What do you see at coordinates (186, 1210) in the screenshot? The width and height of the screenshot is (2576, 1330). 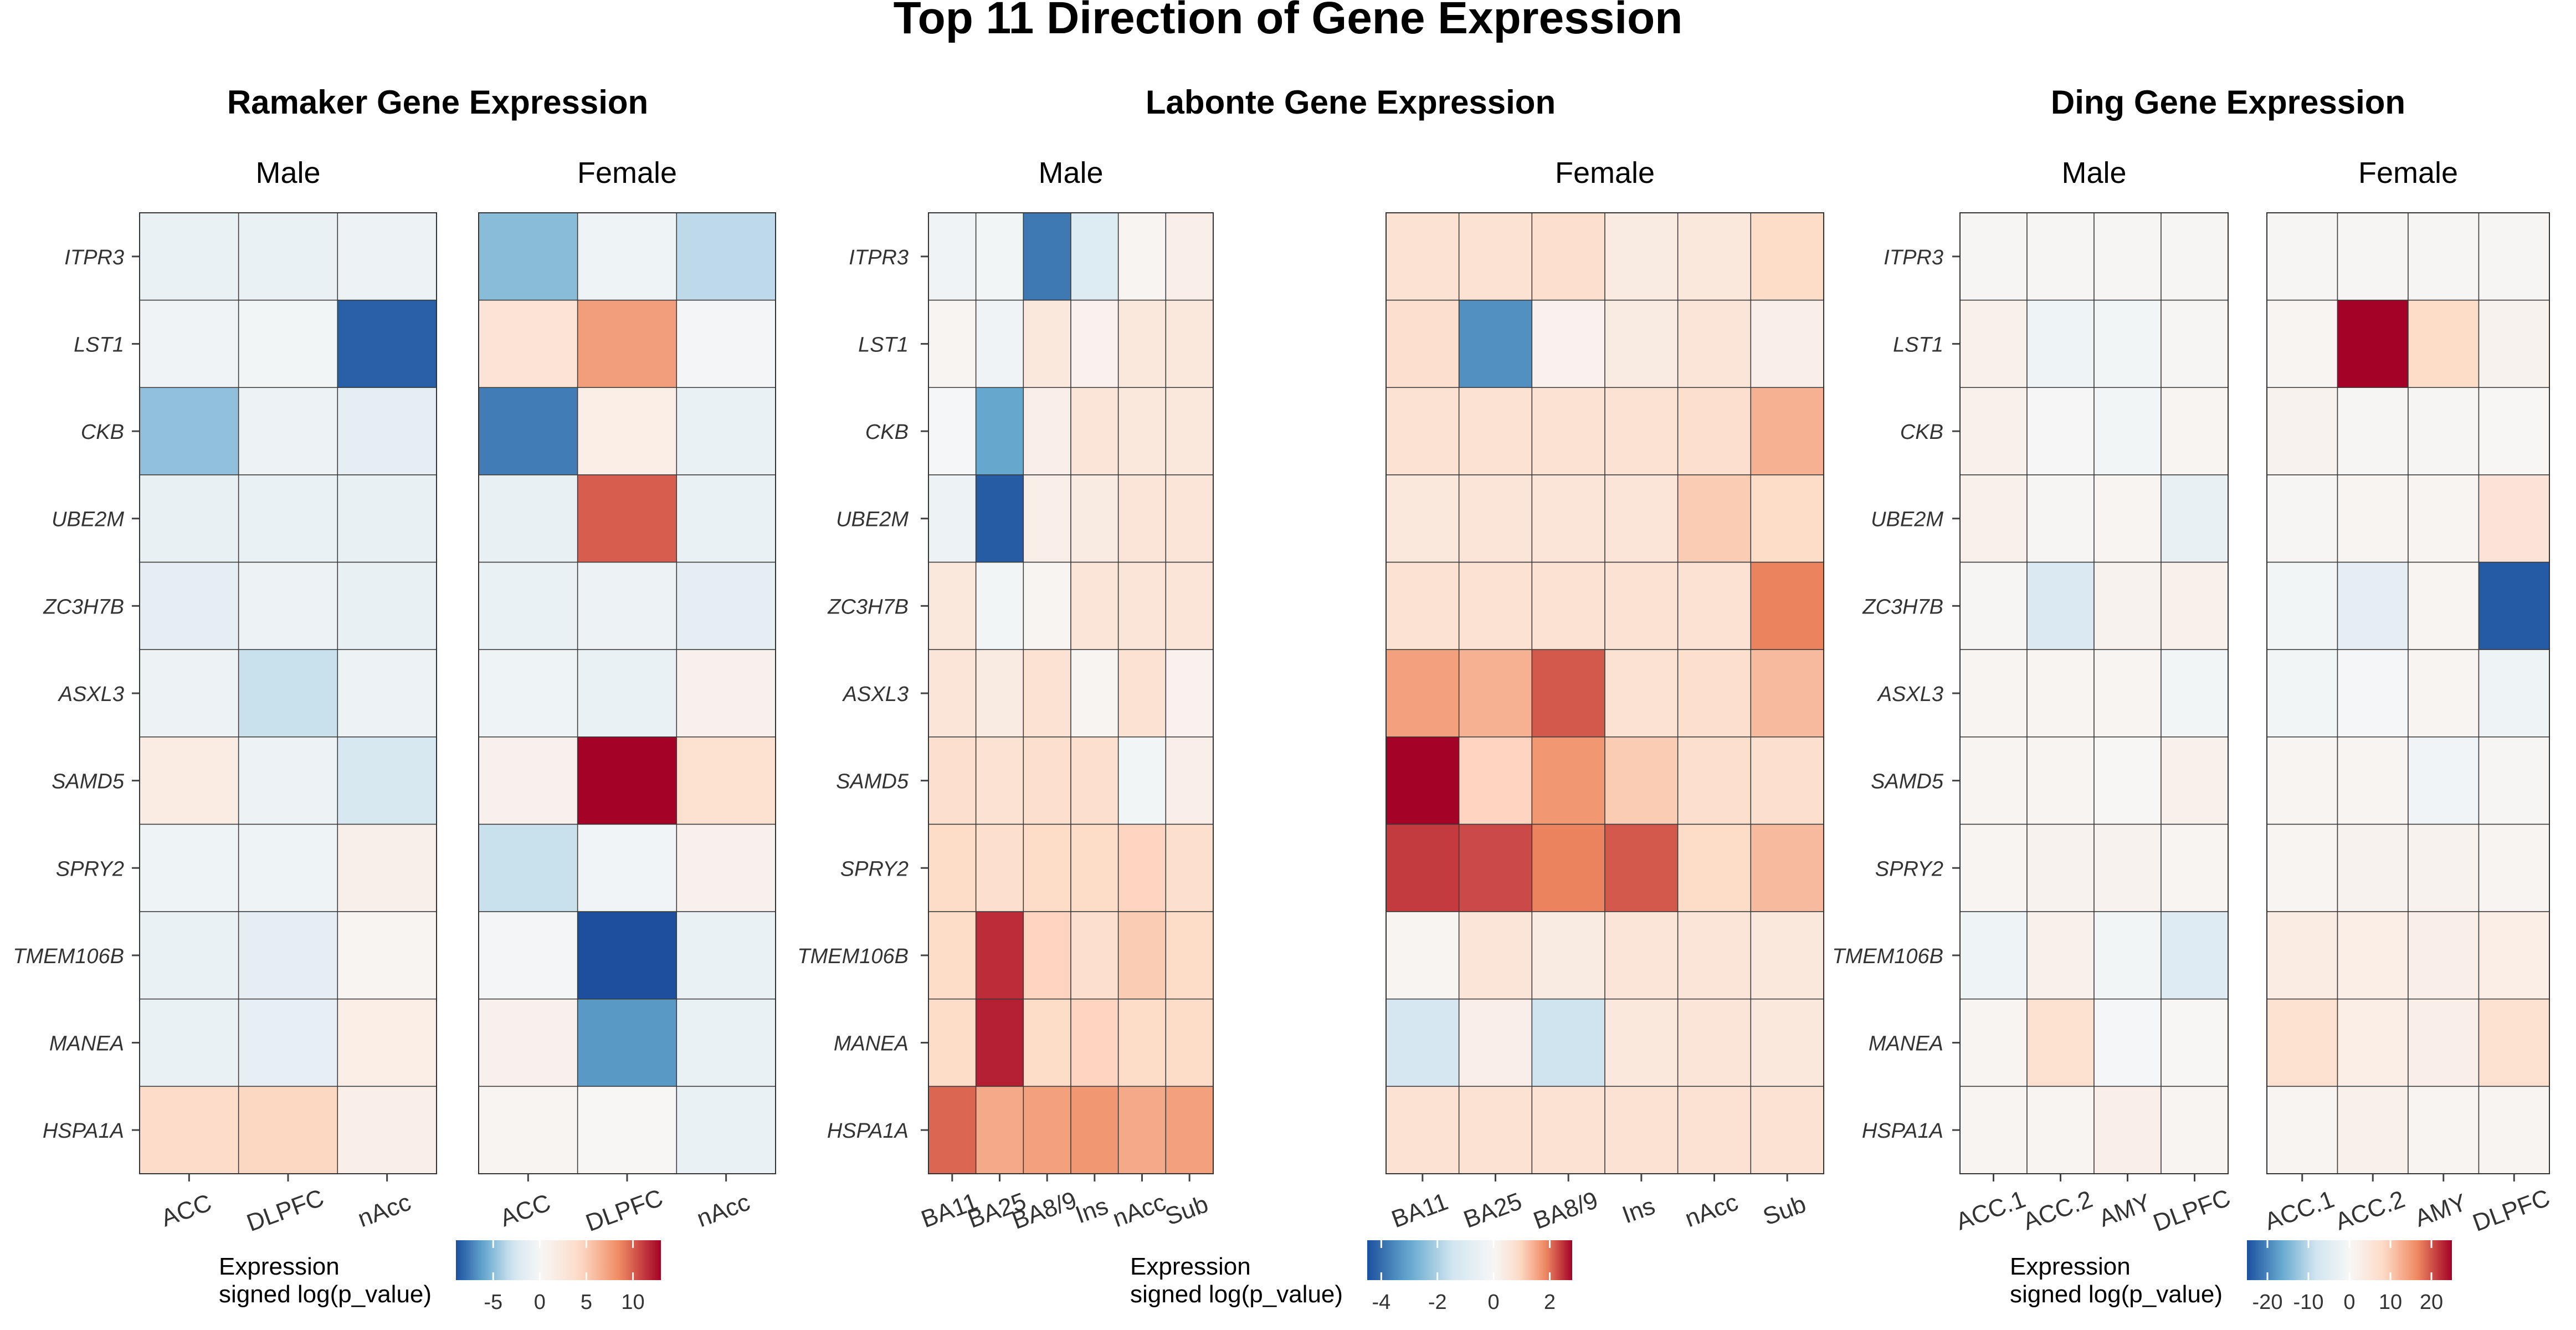 I see `column-label: ACC` at bounding box center [186, 1210].